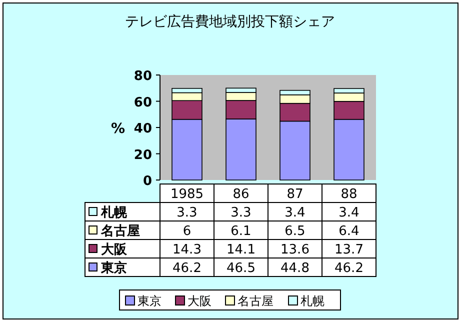 The image size is (461, 322). Describe the element at coordinates (241, 268) in the screenshot. I see `data-label: 46.5` at that location.